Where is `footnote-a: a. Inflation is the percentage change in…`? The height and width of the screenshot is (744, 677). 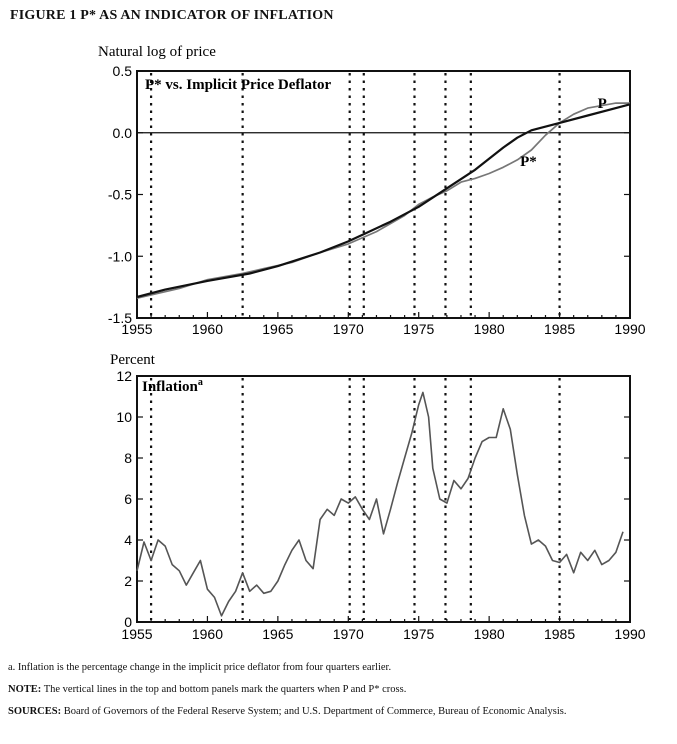
footnote-a: a. Inflation is the percentage change in… is located at coordinates (335, 667).